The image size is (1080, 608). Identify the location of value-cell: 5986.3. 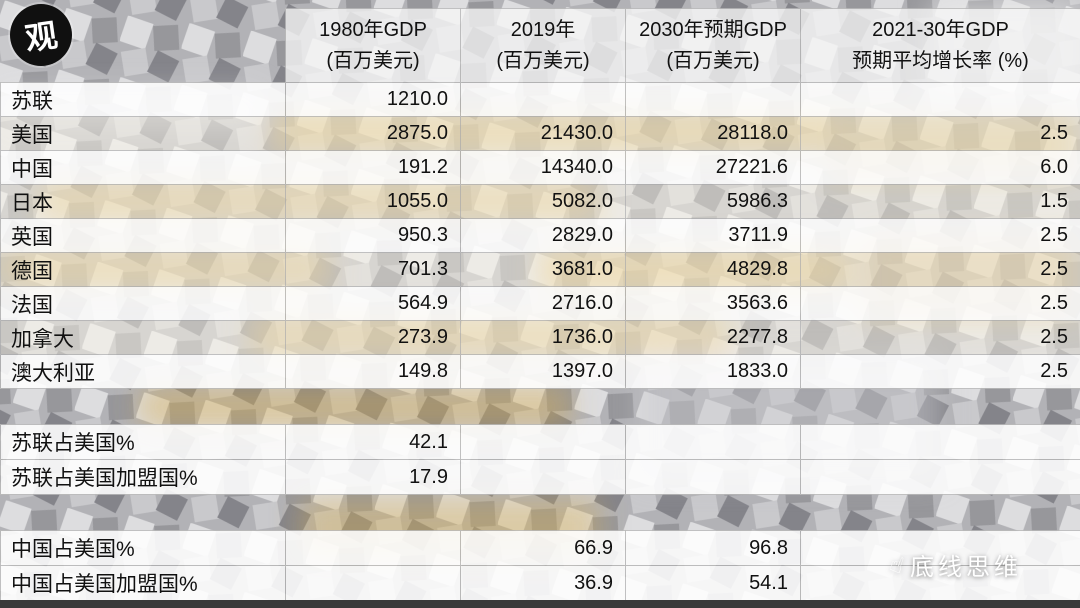
(713, 201).